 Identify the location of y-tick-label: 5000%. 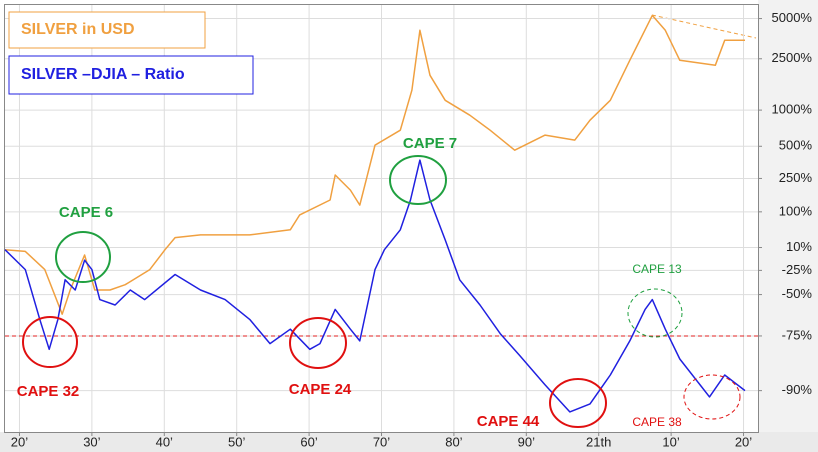
(792, 17).